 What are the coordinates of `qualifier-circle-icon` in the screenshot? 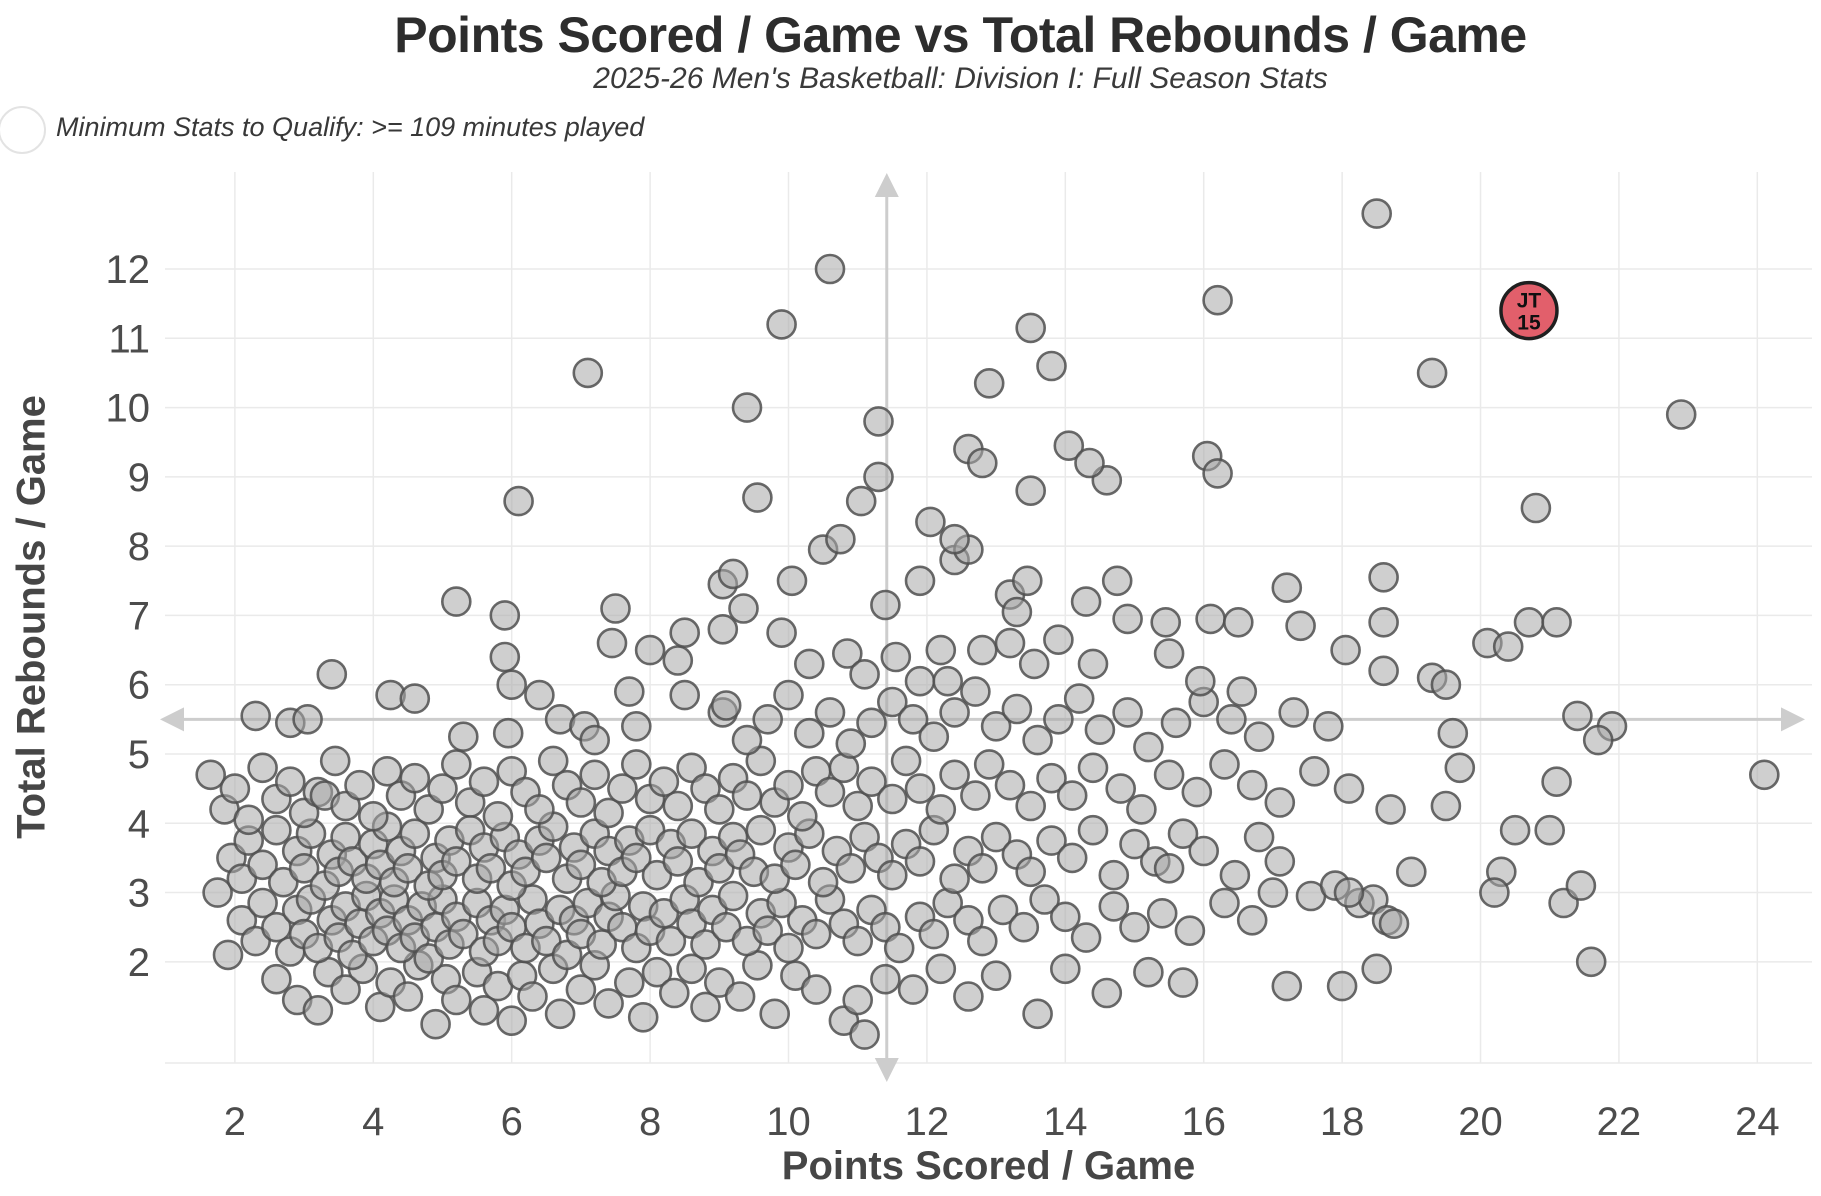 It's located at (23, 130).